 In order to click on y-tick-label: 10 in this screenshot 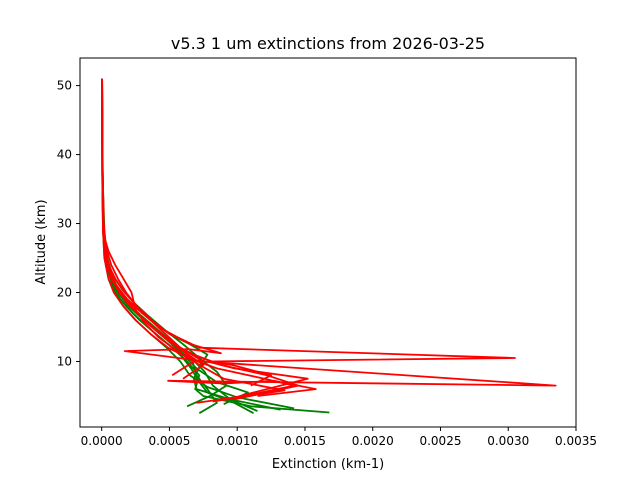, I will do `click(64, 361)`.